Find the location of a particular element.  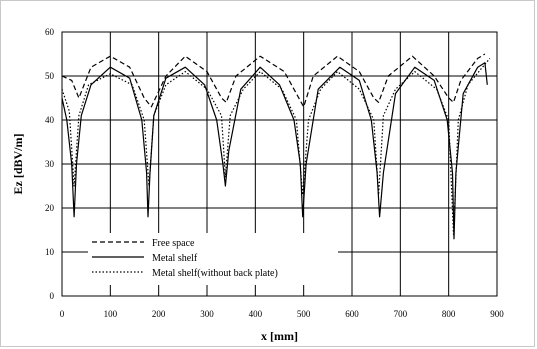

y-tick-label: 0 is located at coordinates (52, 296).